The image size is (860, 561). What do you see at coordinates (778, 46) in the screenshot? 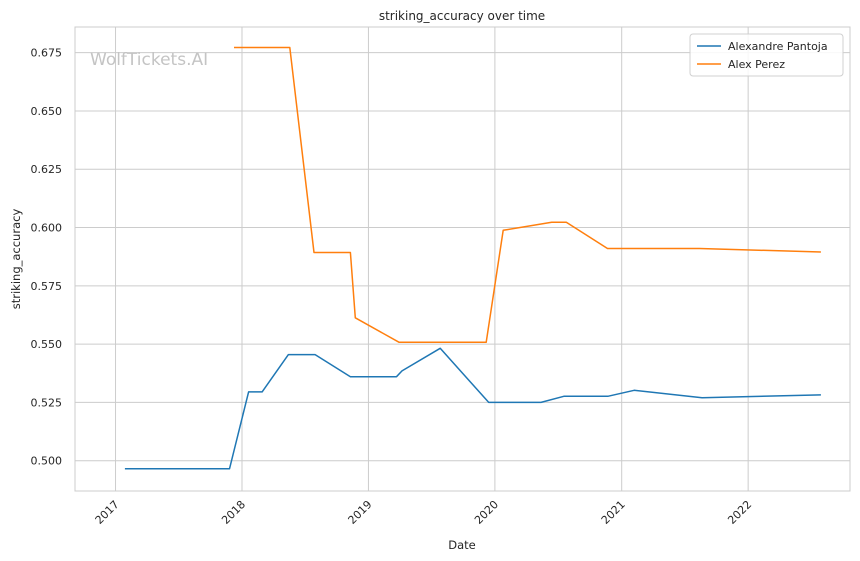
I see `legend-label-pantoja: Alexandre Pantoja` at bounding box center [778, 46].